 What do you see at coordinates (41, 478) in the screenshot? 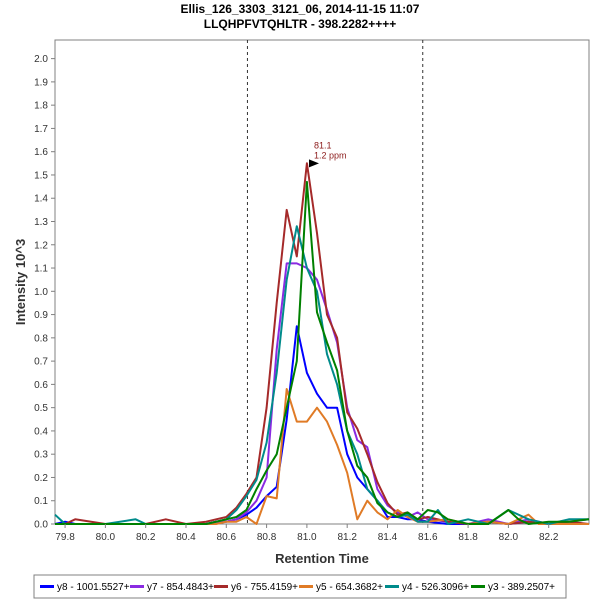
I see `y-tick-label: 0.2` at bounding box center [41, 478].